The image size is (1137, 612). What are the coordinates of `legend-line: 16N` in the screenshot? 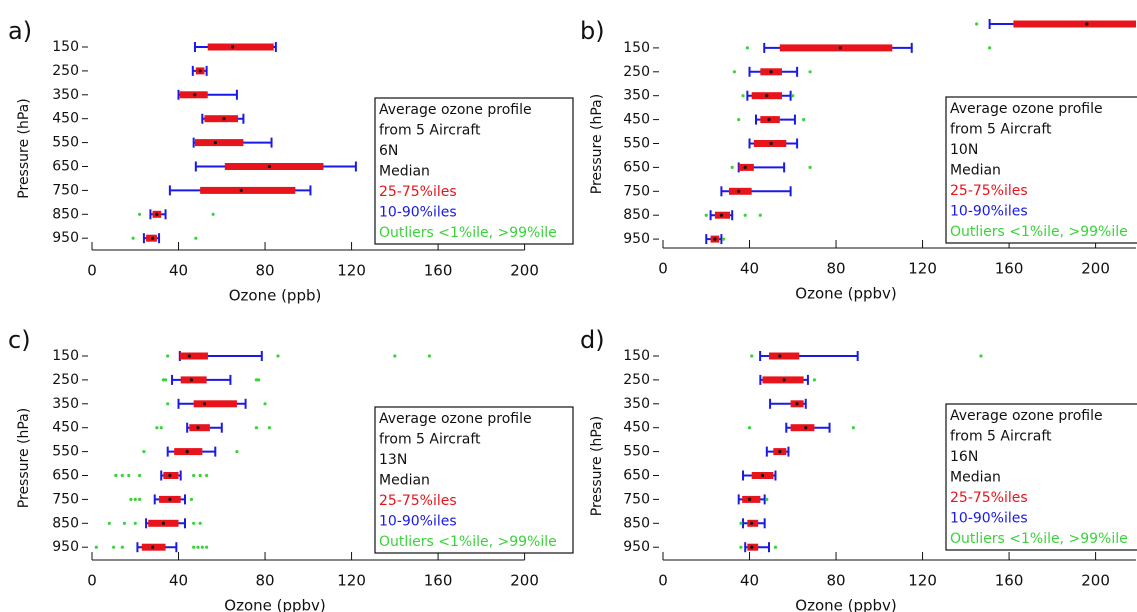 It's located at (964, 457).